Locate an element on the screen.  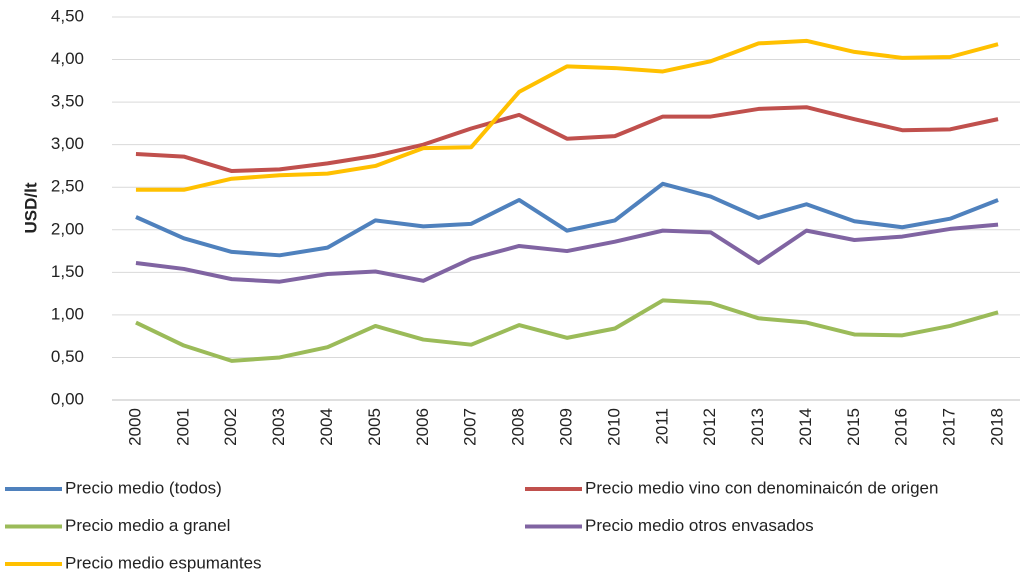
x-tick-label: 2001 is located at coordinates (182, 427).